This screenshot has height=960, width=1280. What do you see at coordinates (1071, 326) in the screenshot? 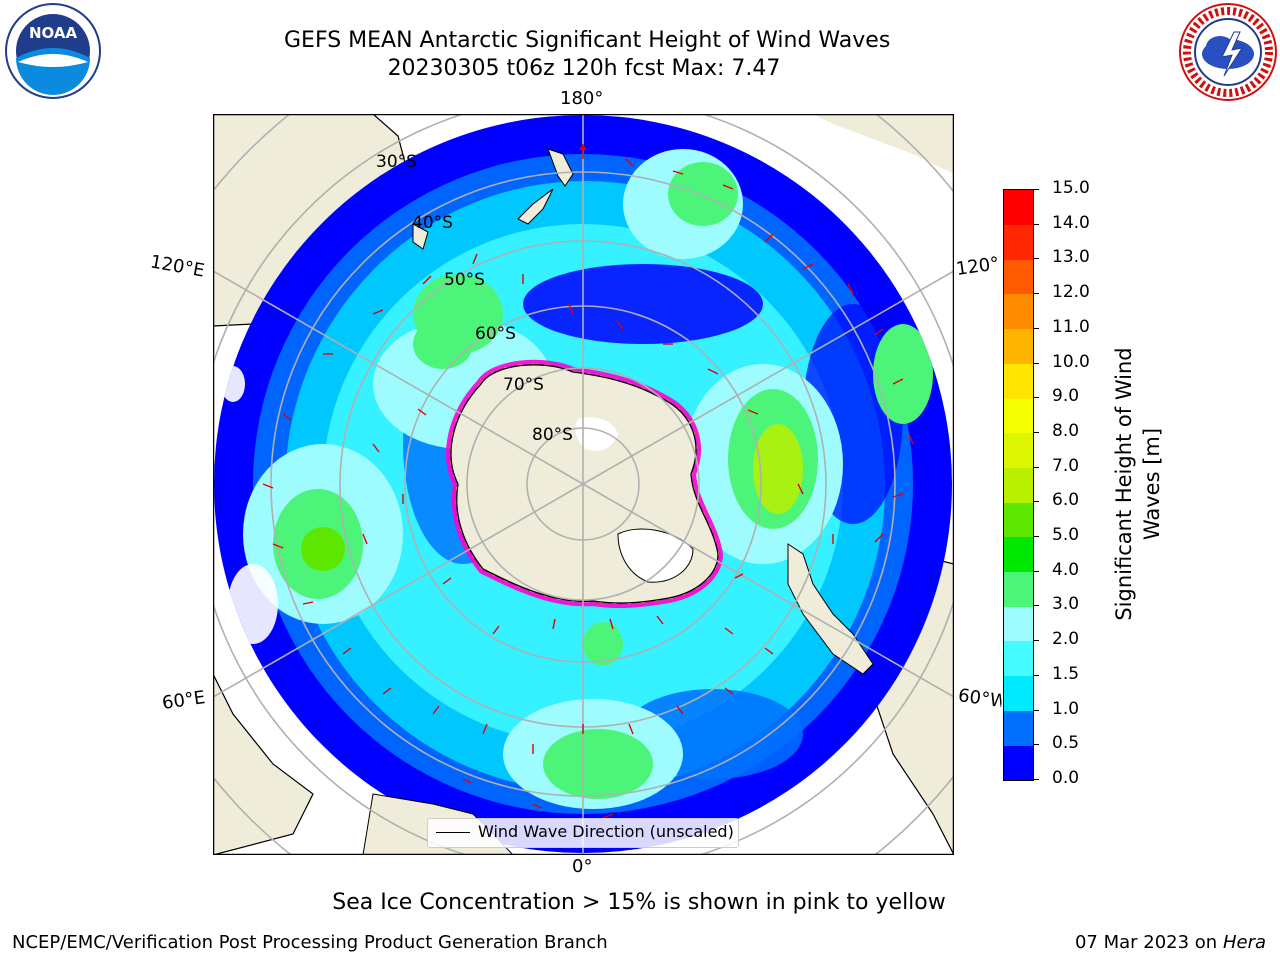
I see `colorbar-tick-label: 11.0` at bounding box center [1071, 326].